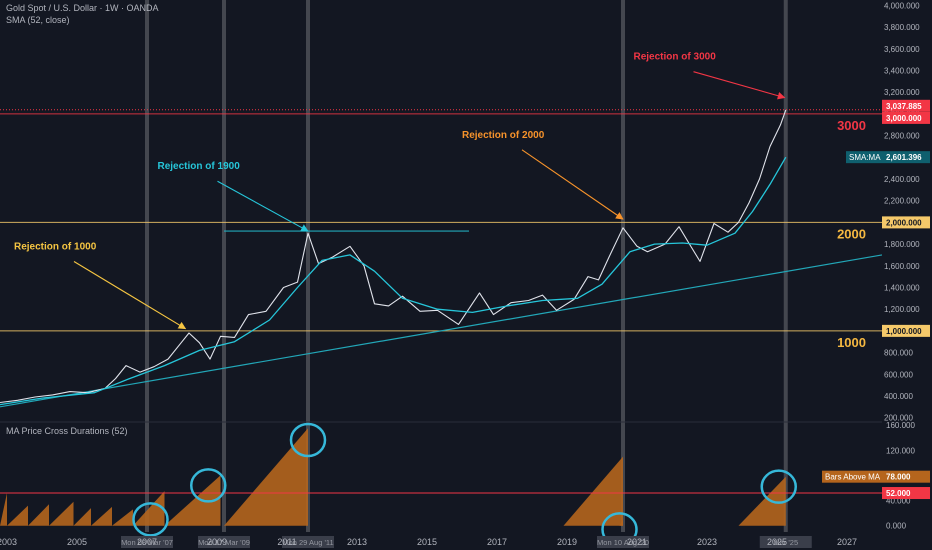 The image size is (932, 550). What do you see at coordinates (503, 135) in the screenshot?
I see `annotation-rejection-2: Rejection of 2000` at bounding box center [503, 135].